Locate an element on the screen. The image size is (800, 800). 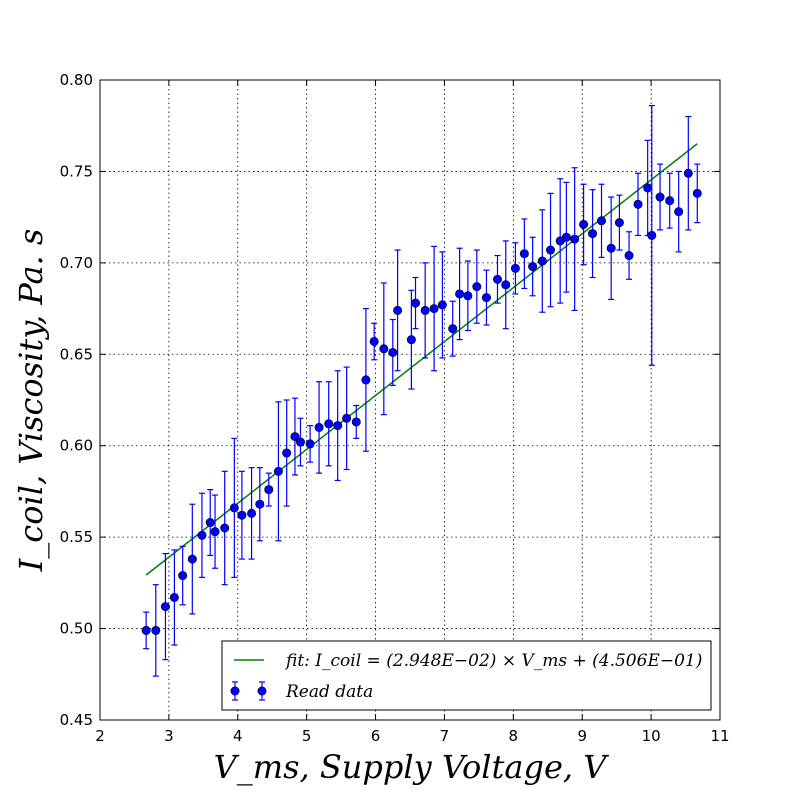
legend-data-label: Read data is located at coordinates (329, 692).